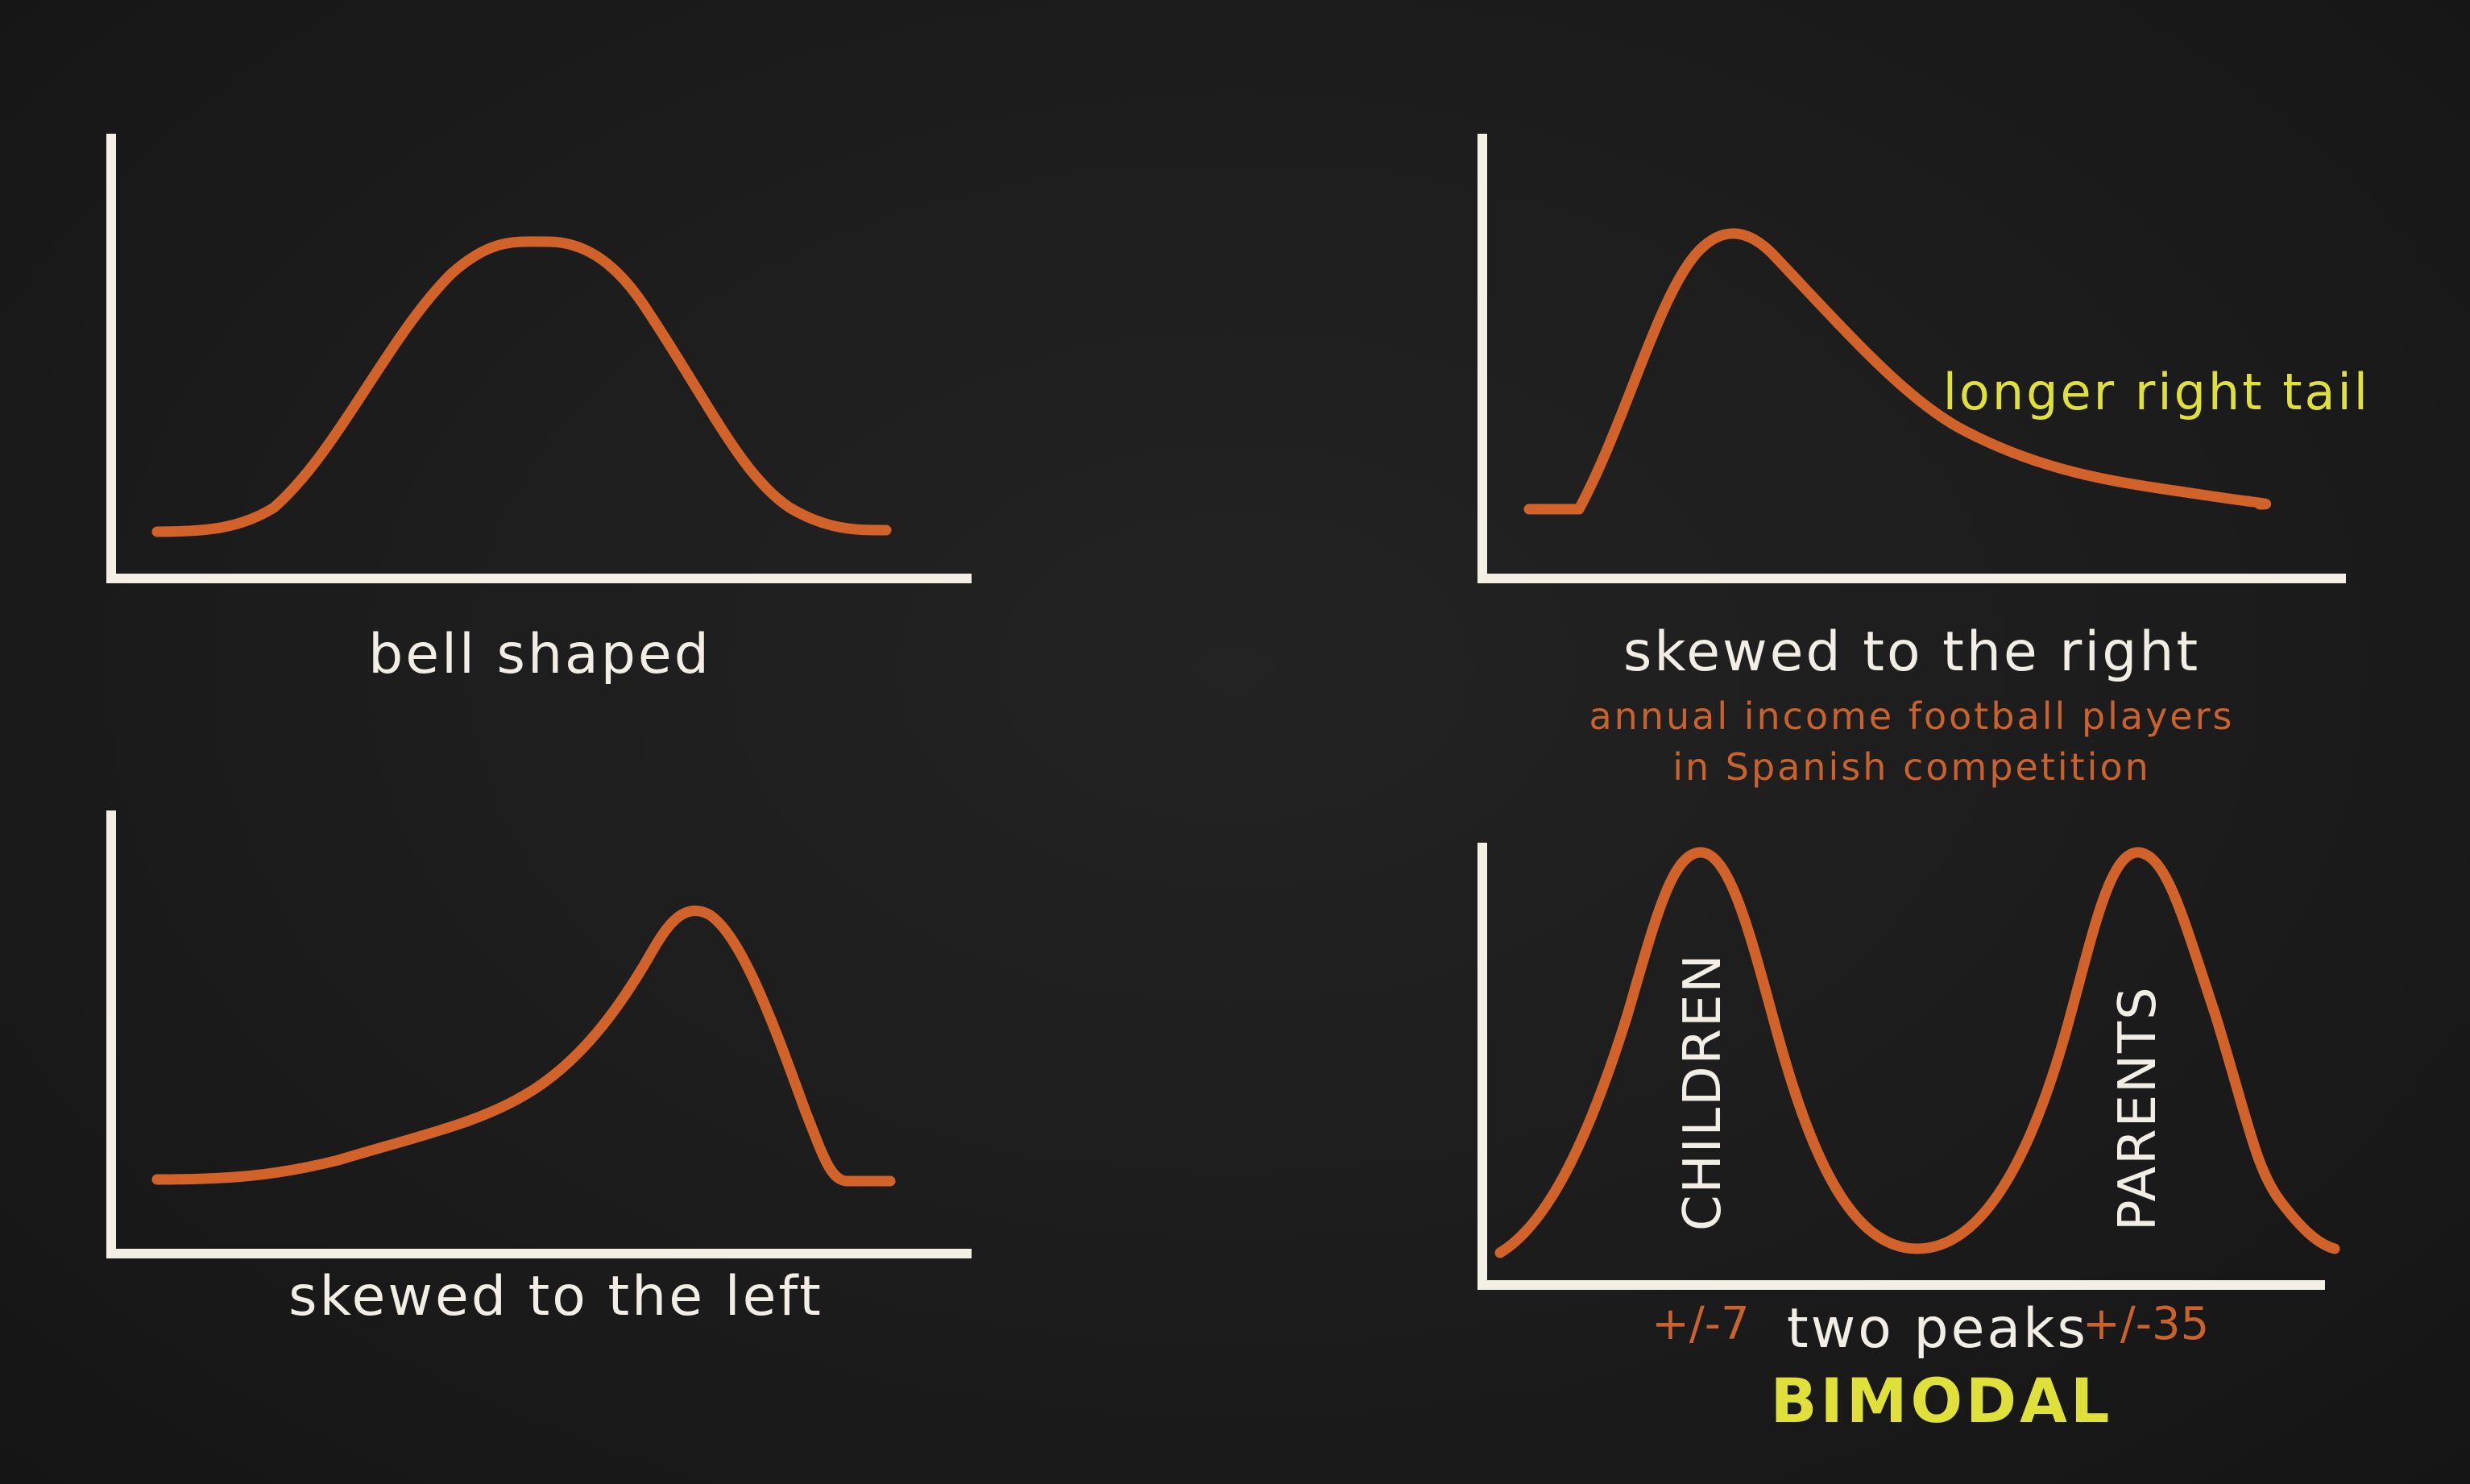 Image resolution: width=2470 pixels, height=1484 pixels. I want to click on bell-curve, so click(521, 386).